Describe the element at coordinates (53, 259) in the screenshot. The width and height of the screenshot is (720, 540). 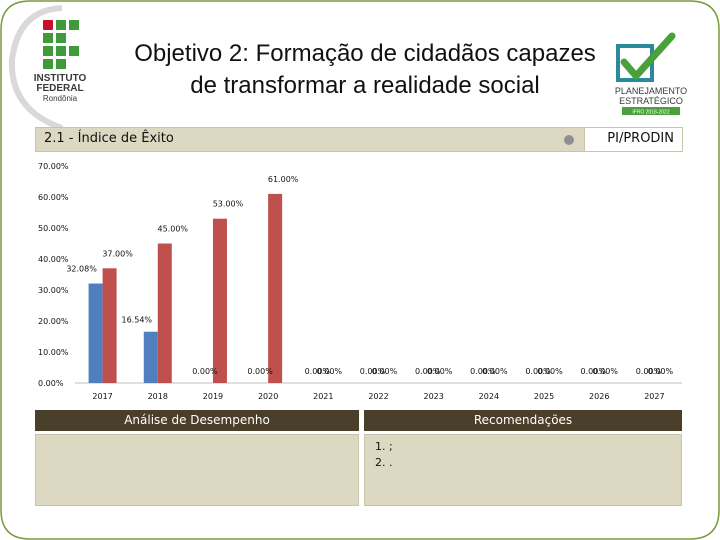
I see `y-tick-label: 40.00%` at that location.